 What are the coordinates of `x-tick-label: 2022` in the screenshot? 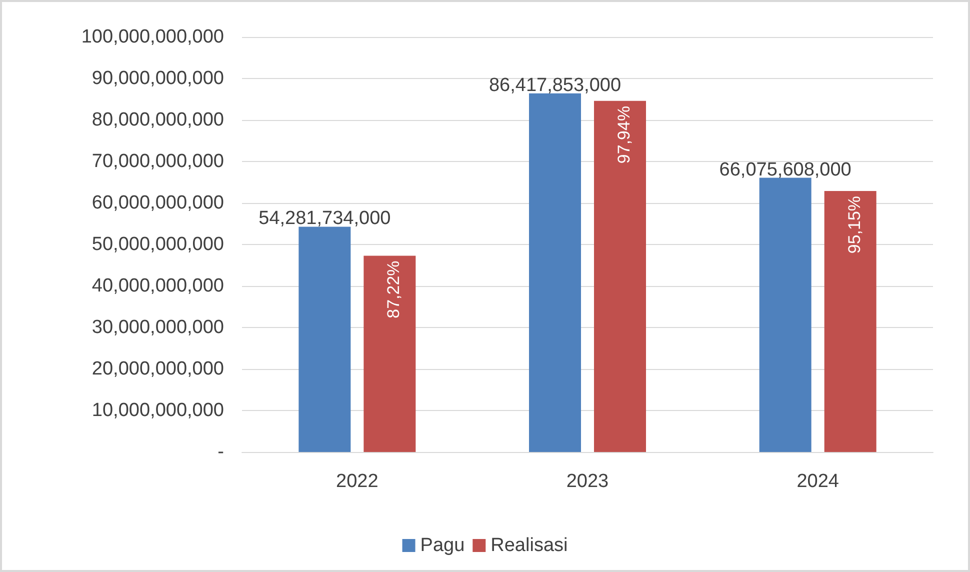 It's located at (357, 481).